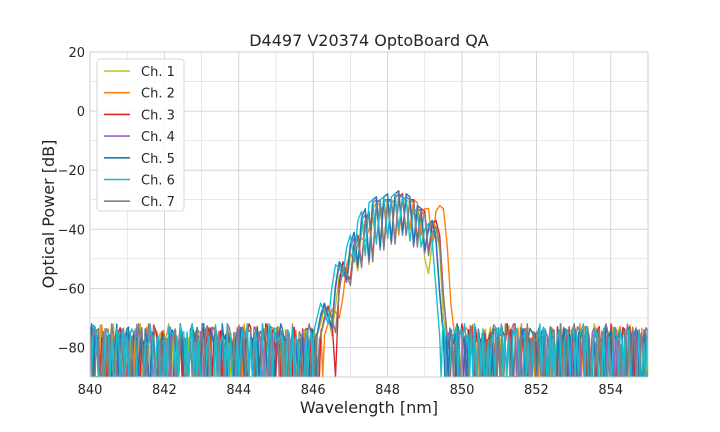  What do you see at coordinates (48, 214) in the screenshot?
I see `y-axis-label: Optical Power [dB]` at bounding box center [48, 214].